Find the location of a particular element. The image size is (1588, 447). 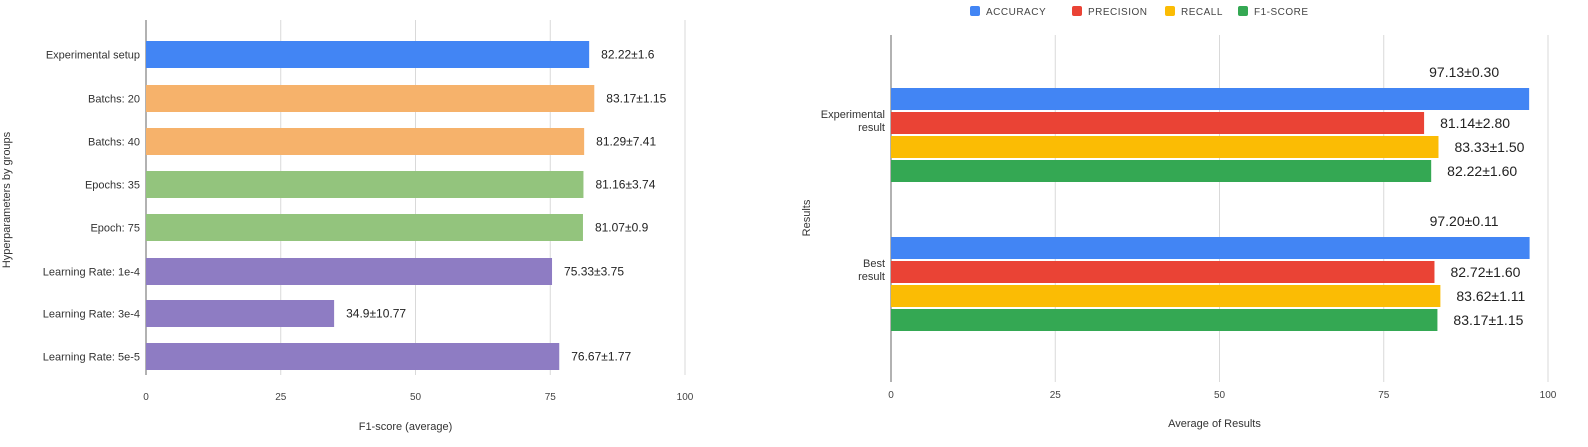

chart1-value-label: 81.16±3.74 is located at coordinates (625, 185).